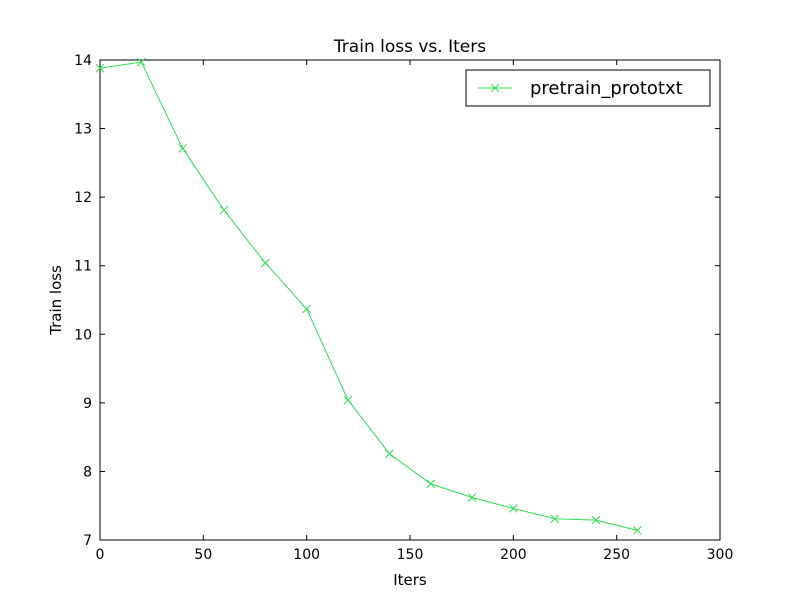 This screenshot has height=600, width=800. I want to click on legend-label: pretrain_prototxt, so click(606, 88).